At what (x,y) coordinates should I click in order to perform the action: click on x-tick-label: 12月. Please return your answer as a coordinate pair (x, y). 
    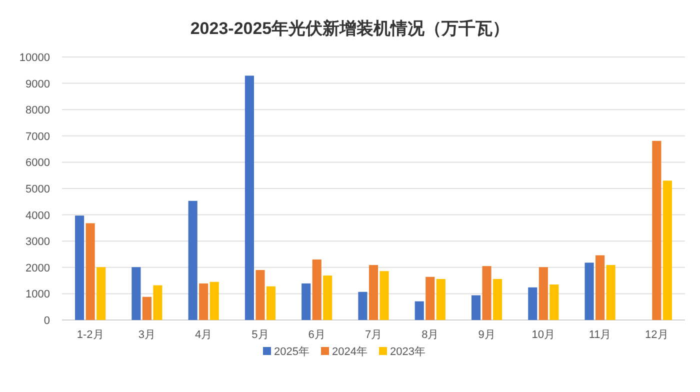
    Looking at the image, I should click on (656, 335).